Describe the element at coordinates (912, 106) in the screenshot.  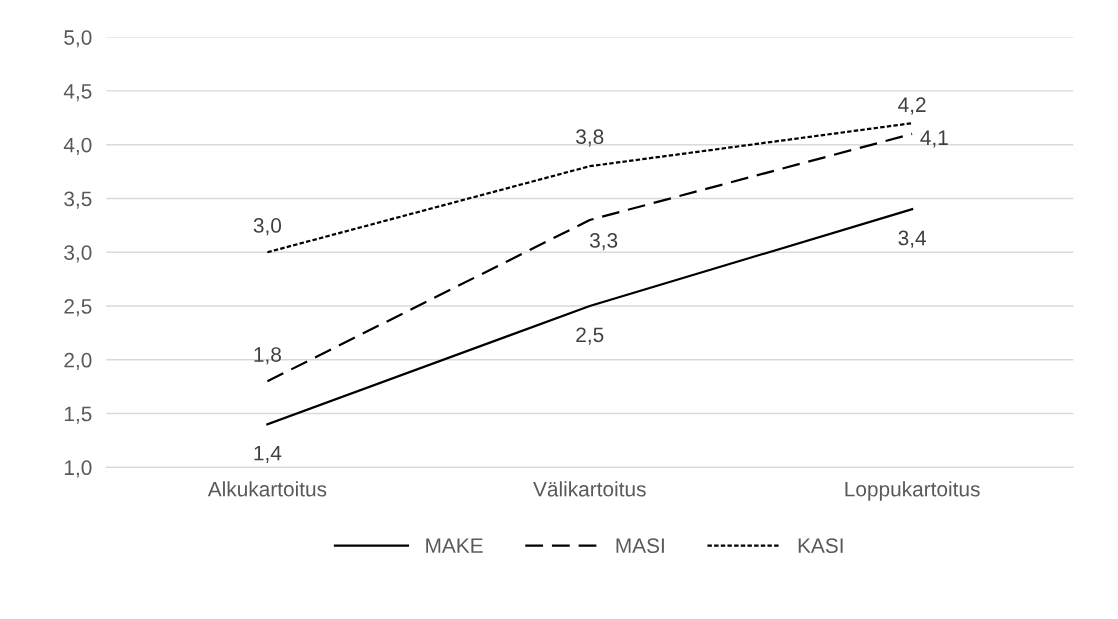
I see `data-label: 4,2` at that location.